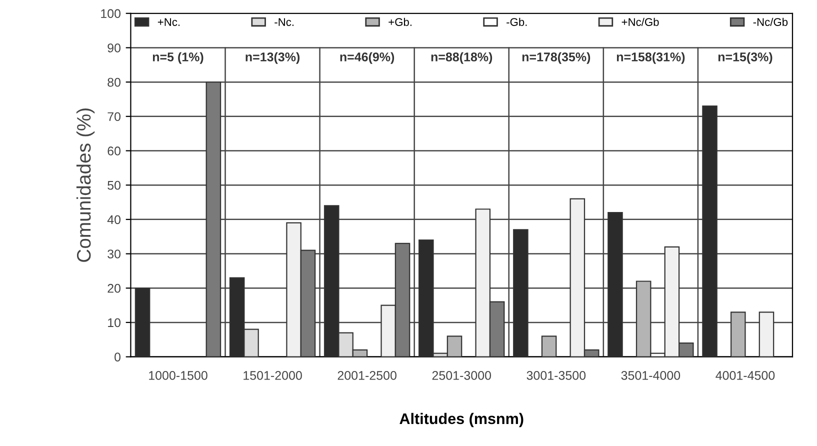  What do you see at coordinates (114, 288) in the screenshot?
I see `y-tick-label: 20` at bounding box center [114, 288].